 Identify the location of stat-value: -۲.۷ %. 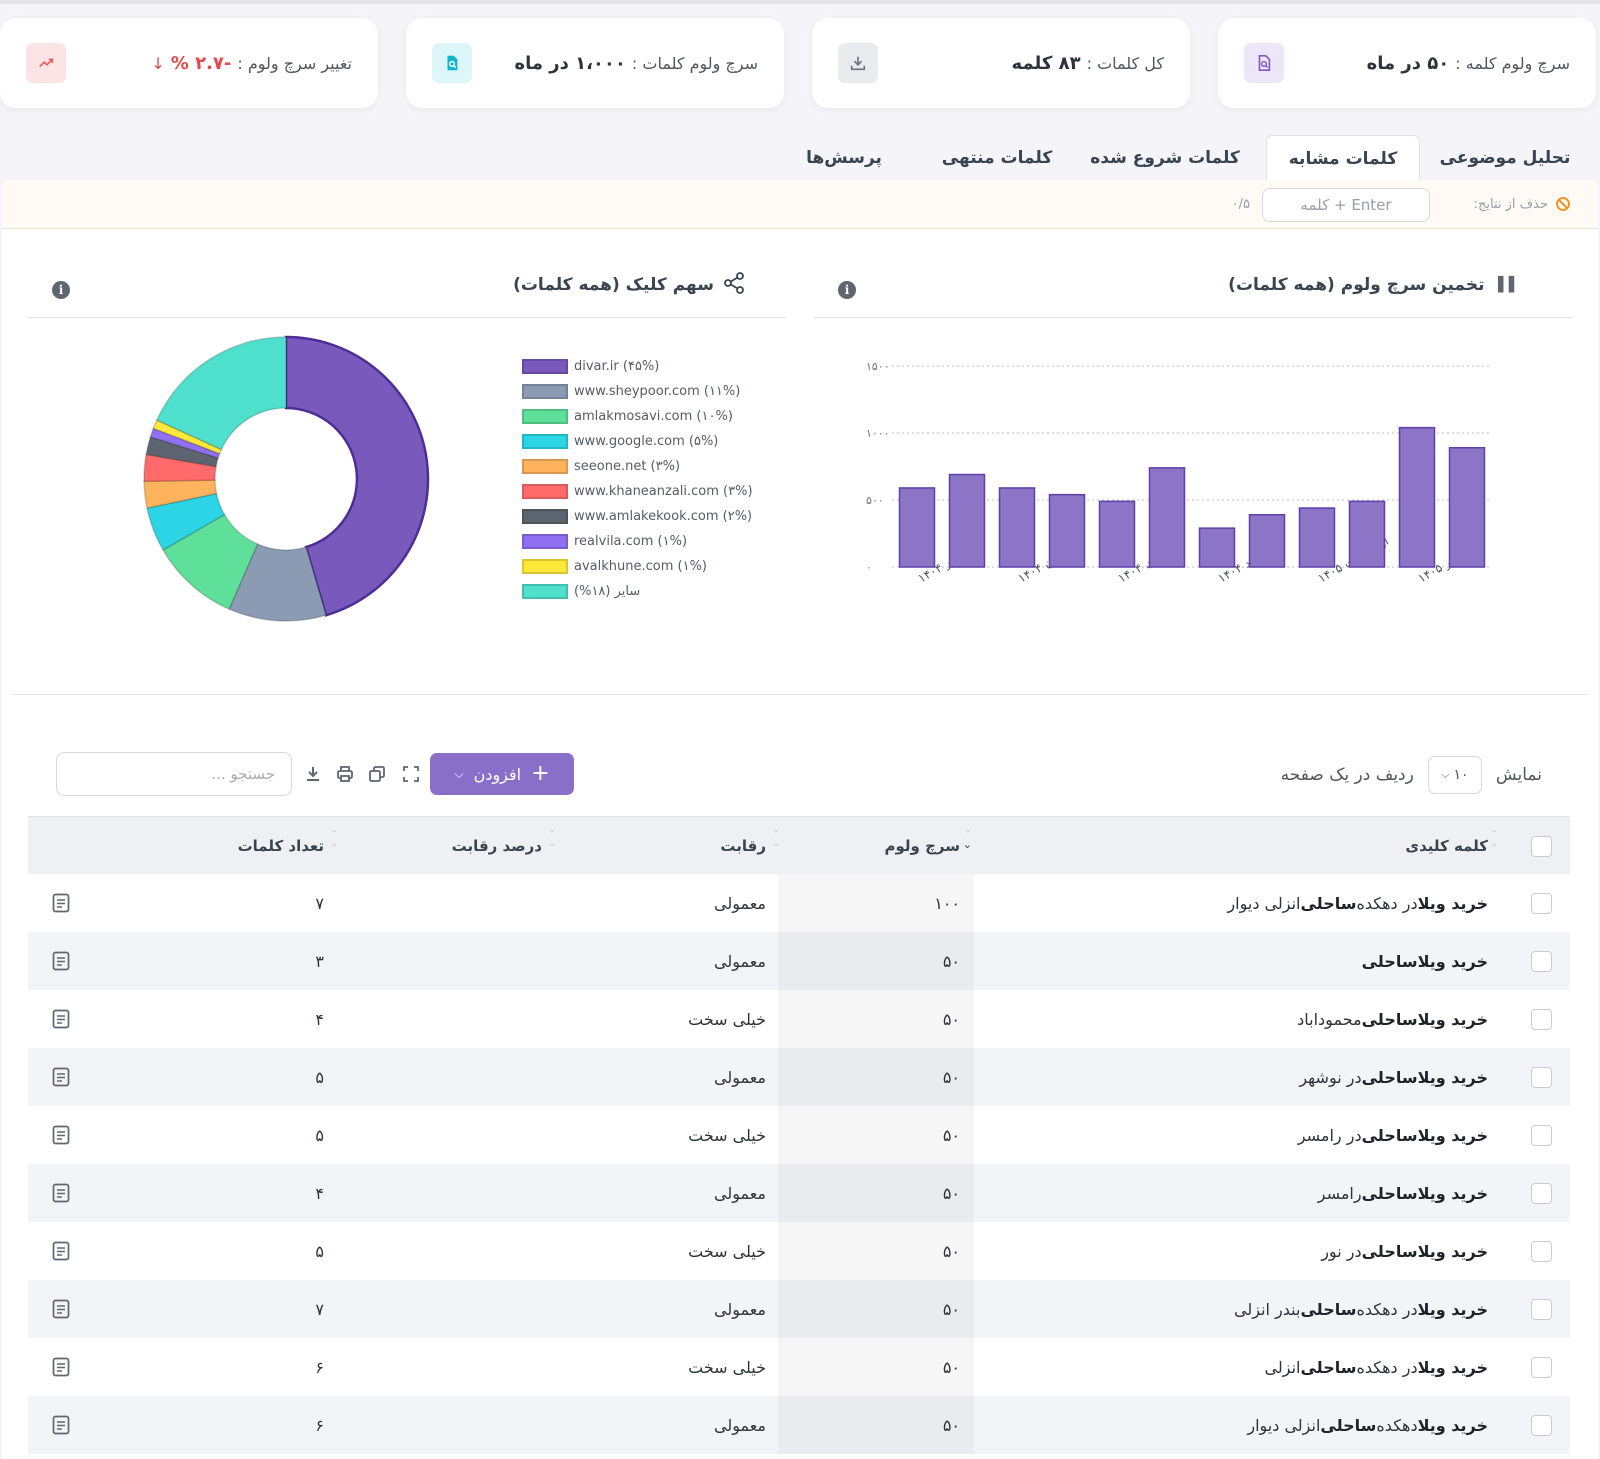
(201, 63).